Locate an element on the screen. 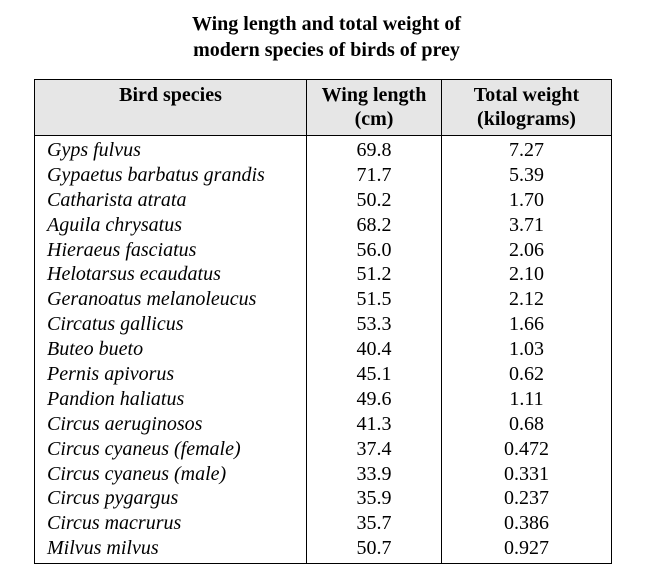  species-cell: Pernis apivorus is located at coordinates (111, 374).